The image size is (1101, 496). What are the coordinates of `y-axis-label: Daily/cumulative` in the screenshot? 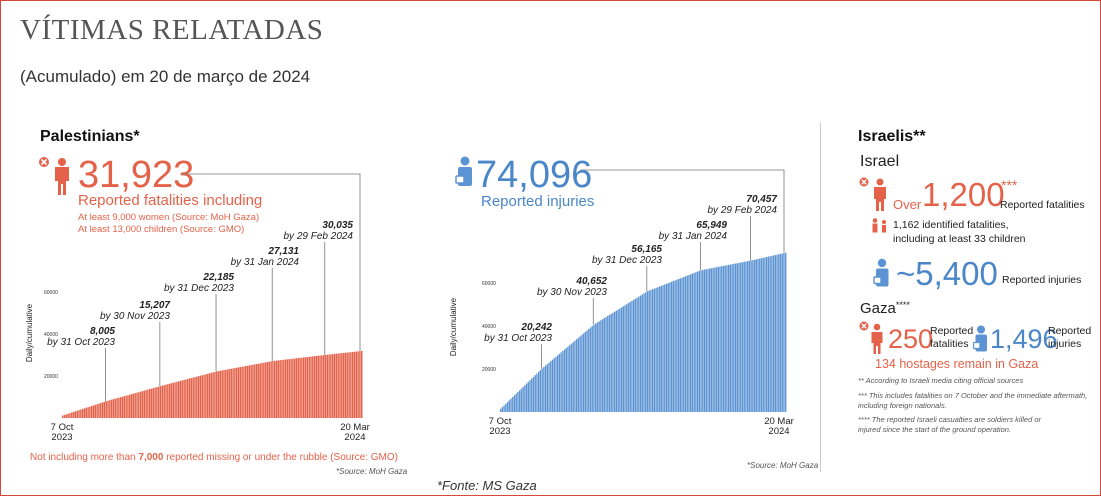 It's located at (29, 332).